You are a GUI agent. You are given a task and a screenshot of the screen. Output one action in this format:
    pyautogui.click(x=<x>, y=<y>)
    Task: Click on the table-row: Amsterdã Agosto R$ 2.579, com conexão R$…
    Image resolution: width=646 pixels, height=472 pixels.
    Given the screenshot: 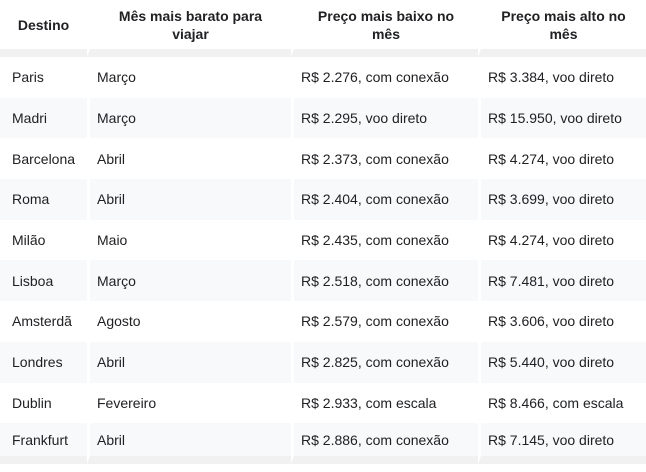 What is the action you would take?
    pyautogui.click(x=323, y=321)
    